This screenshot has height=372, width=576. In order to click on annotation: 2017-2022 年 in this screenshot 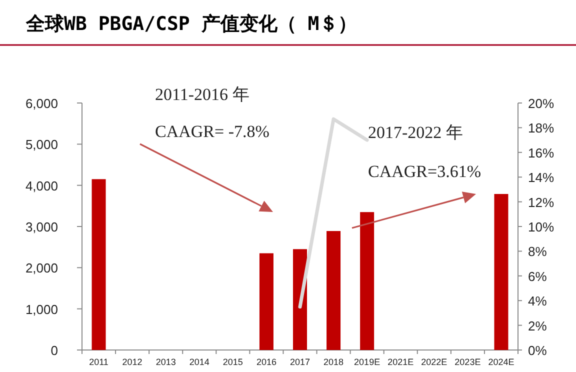, I will do `click(415, 132)`.